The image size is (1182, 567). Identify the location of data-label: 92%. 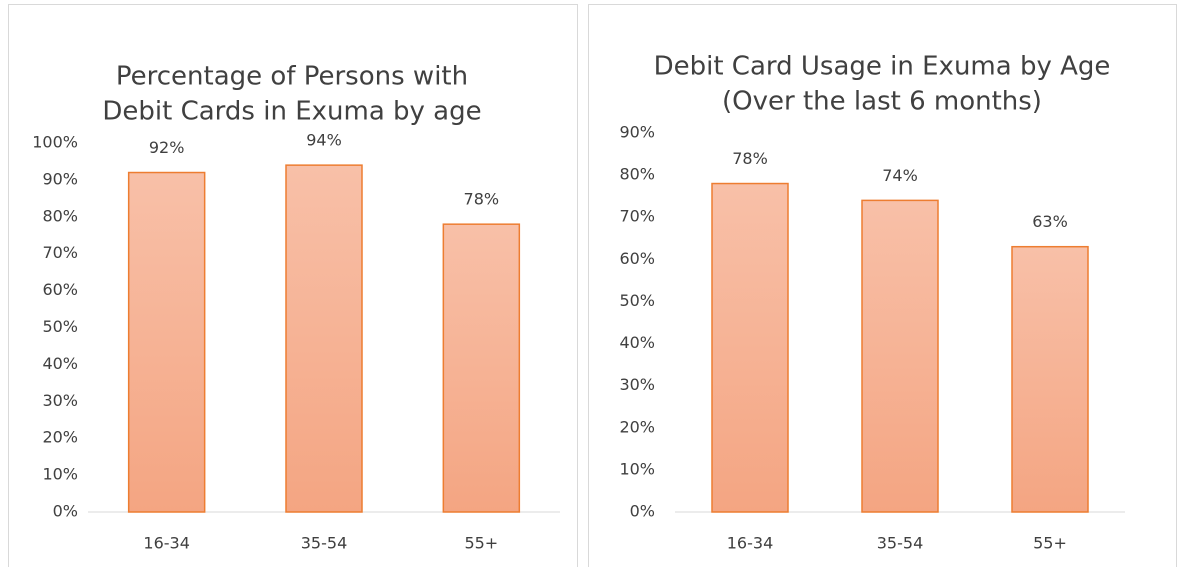
(167, 147).